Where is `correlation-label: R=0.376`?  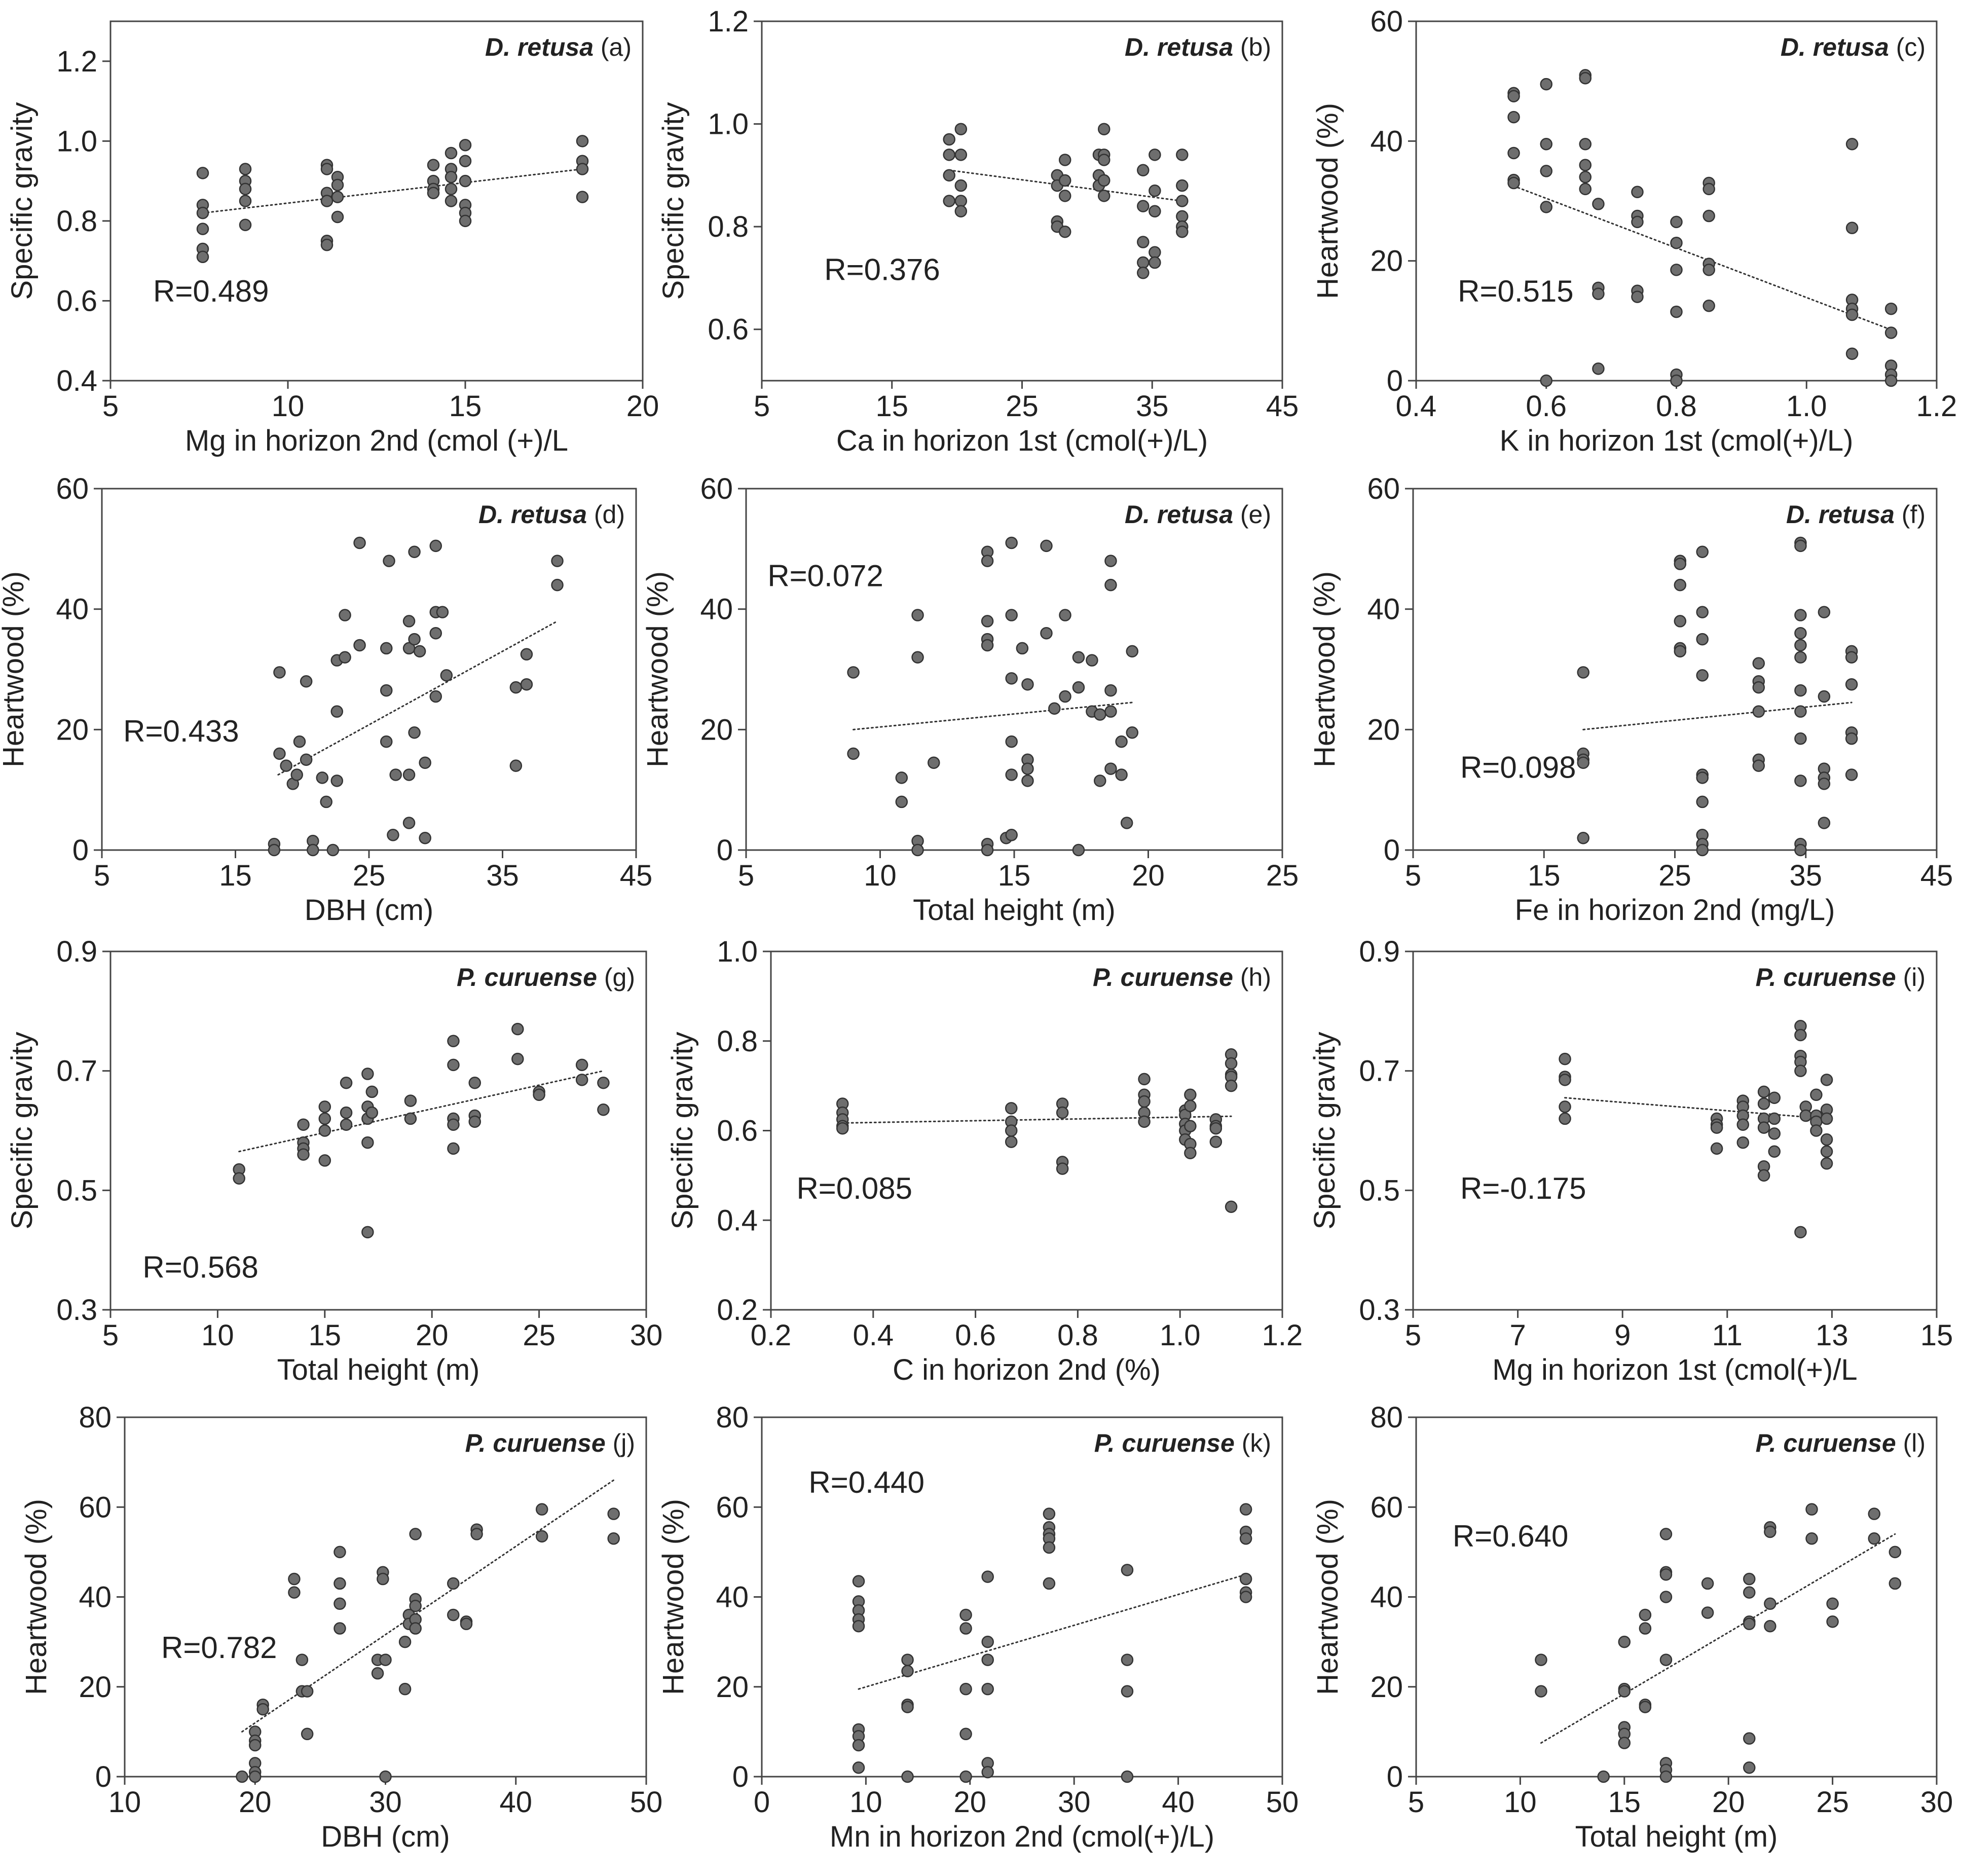 correlation-label: R=0.376 is located at coordinates (882, 269).